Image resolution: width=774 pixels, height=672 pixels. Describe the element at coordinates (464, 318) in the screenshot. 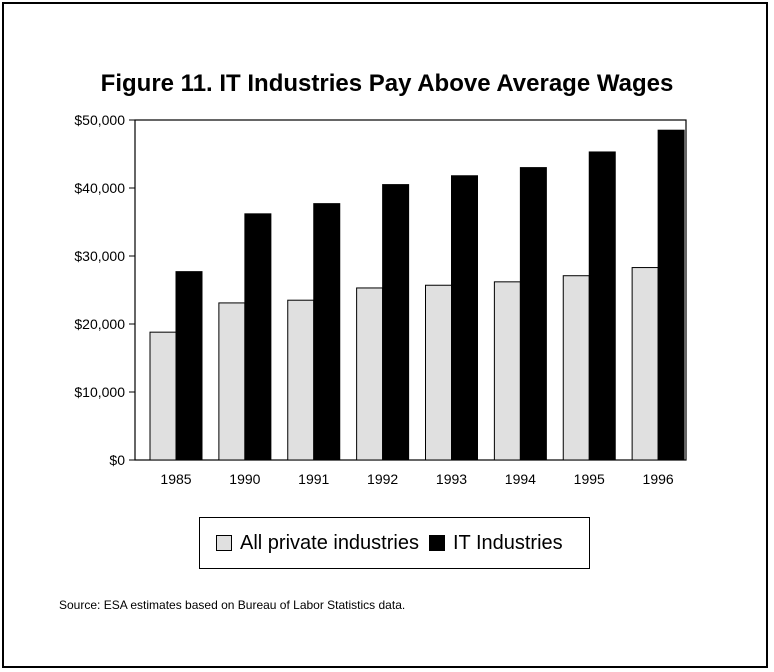

I see `bar-it-1993` at that location.